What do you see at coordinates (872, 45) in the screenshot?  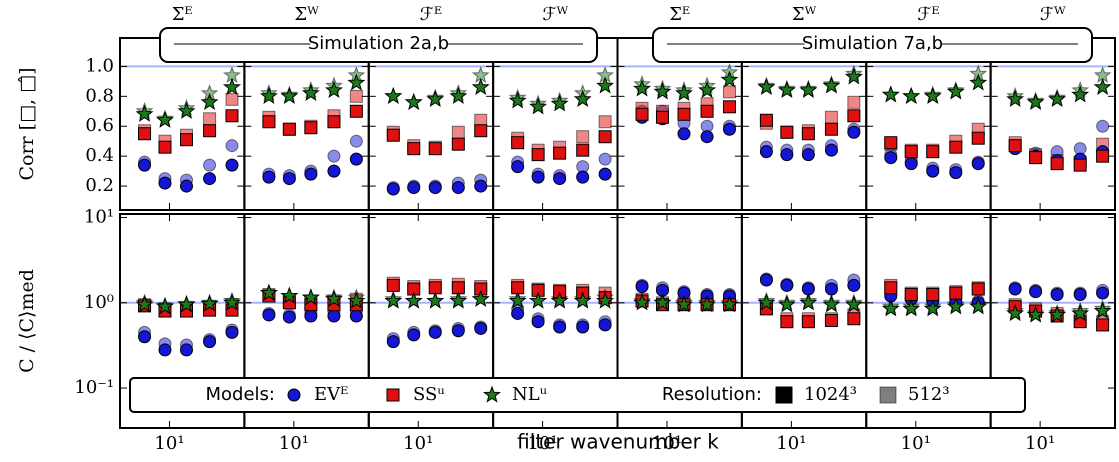 I see `group-box` at bounding box center [872, 45].